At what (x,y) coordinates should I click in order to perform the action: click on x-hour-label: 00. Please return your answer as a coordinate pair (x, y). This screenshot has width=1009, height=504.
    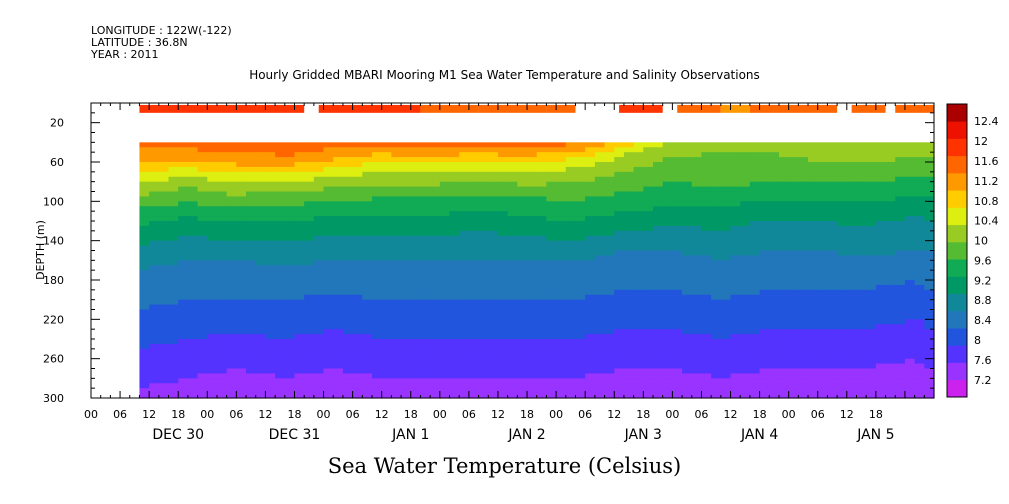
    Looking at the image, I should click on (91, 414).